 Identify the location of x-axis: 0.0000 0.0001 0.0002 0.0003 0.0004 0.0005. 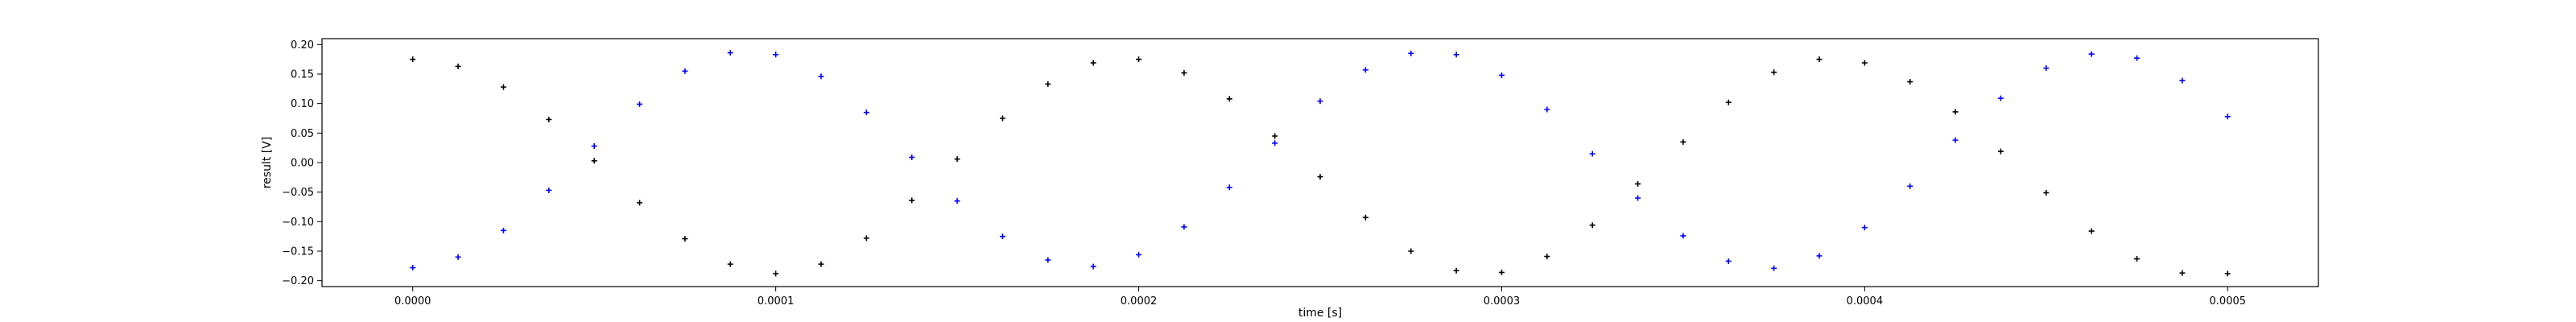
(1320, 297).